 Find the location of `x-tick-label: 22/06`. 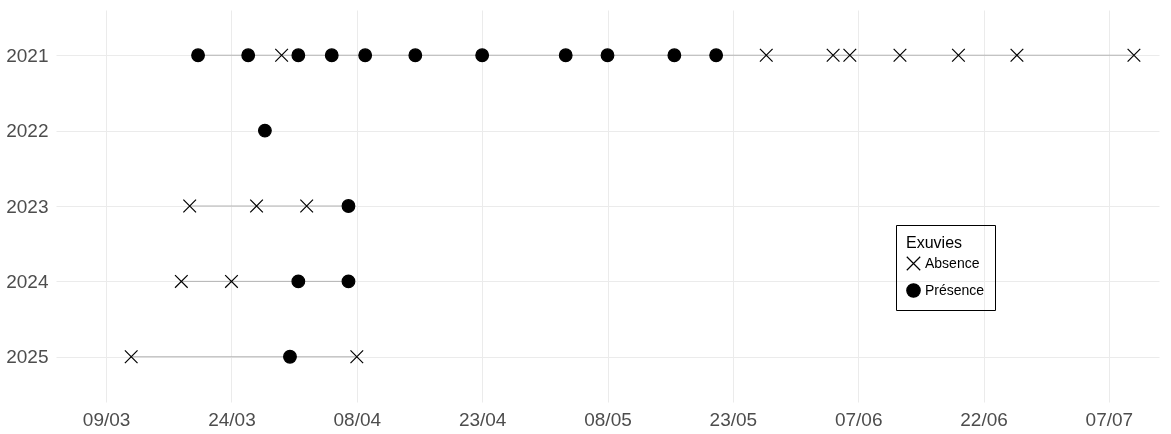

x-tick-label: 22/06 is located at coordinates (984, 419).